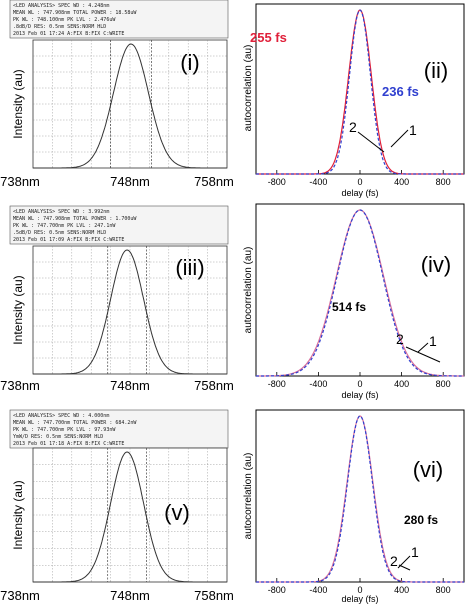 This screenshot has width=474, height=606. Describe the element at coordinates (64, 226) in the screenshot. I see `osa-header-line: PK WL : 747.700nm PK LVL : 247.1nW` at that location.